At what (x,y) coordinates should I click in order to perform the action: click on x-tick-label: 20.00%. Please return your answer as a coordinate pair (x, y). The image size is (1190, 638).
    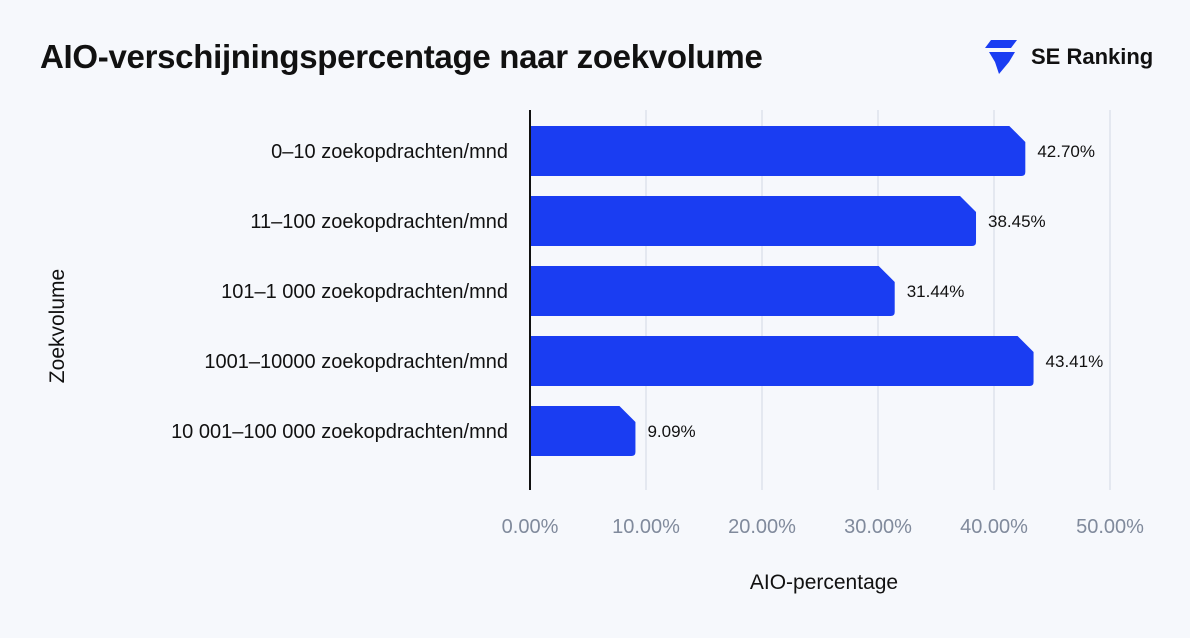
    Looking at the image, I should click on (762, 527).